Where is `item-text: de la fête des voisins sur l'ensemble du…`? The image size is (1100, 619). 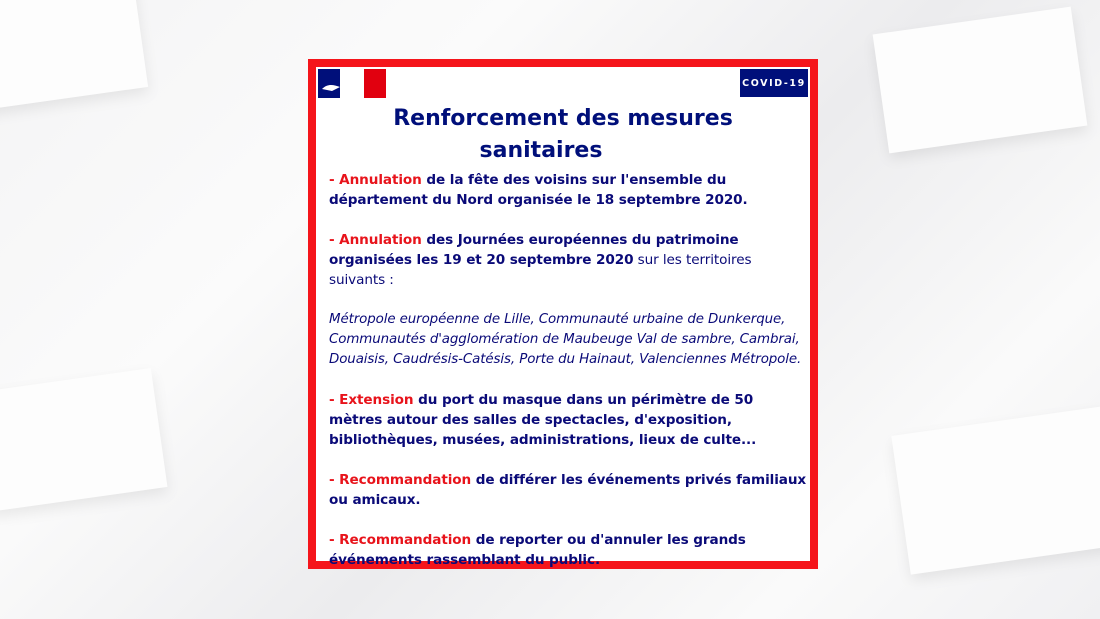
item-text: de la fête des voisins sur l'ensemble du… is located at coordinates (538, 190).